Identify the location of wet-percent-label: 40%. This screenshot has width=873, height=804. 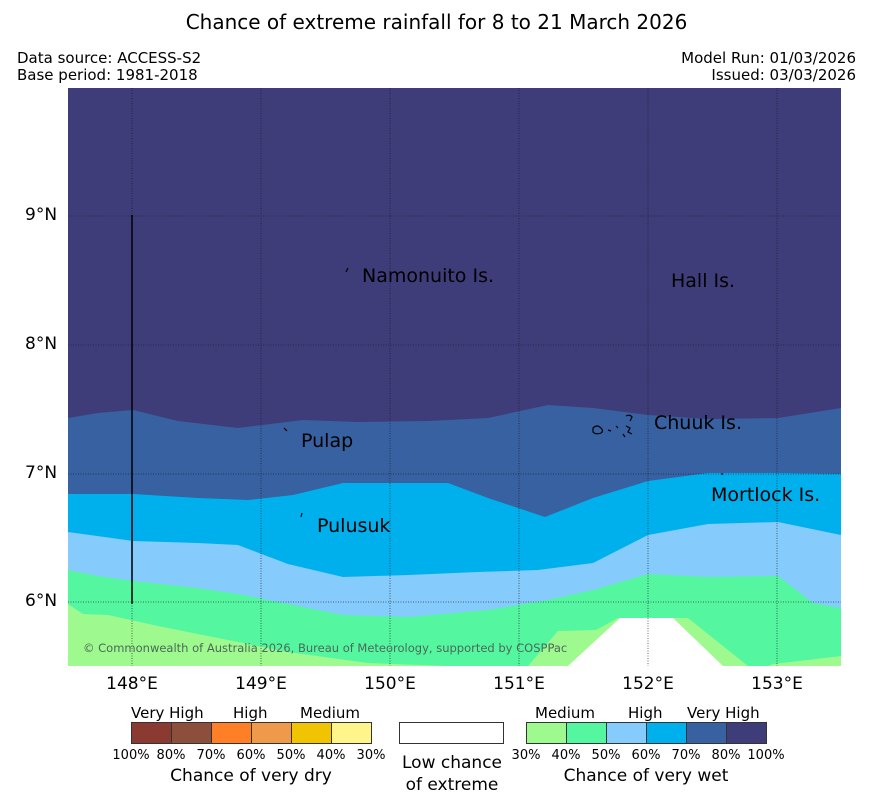
(566, 755).